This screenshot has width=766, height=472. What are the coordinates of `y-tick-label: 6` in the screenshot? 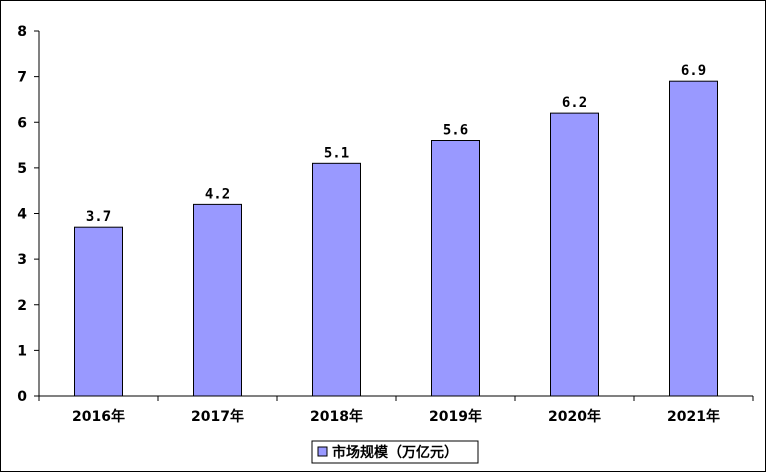 It's located at (22, 123).